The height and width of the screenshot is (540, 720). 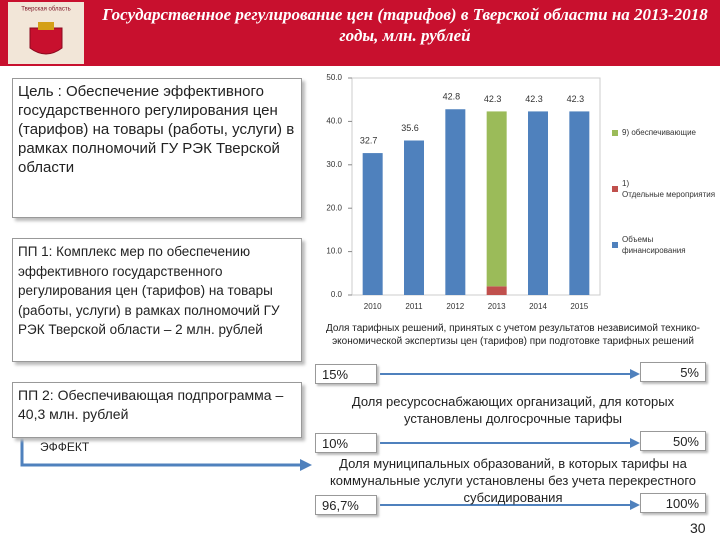 I want to click on emblem-shield, so click(x=46, y=41).